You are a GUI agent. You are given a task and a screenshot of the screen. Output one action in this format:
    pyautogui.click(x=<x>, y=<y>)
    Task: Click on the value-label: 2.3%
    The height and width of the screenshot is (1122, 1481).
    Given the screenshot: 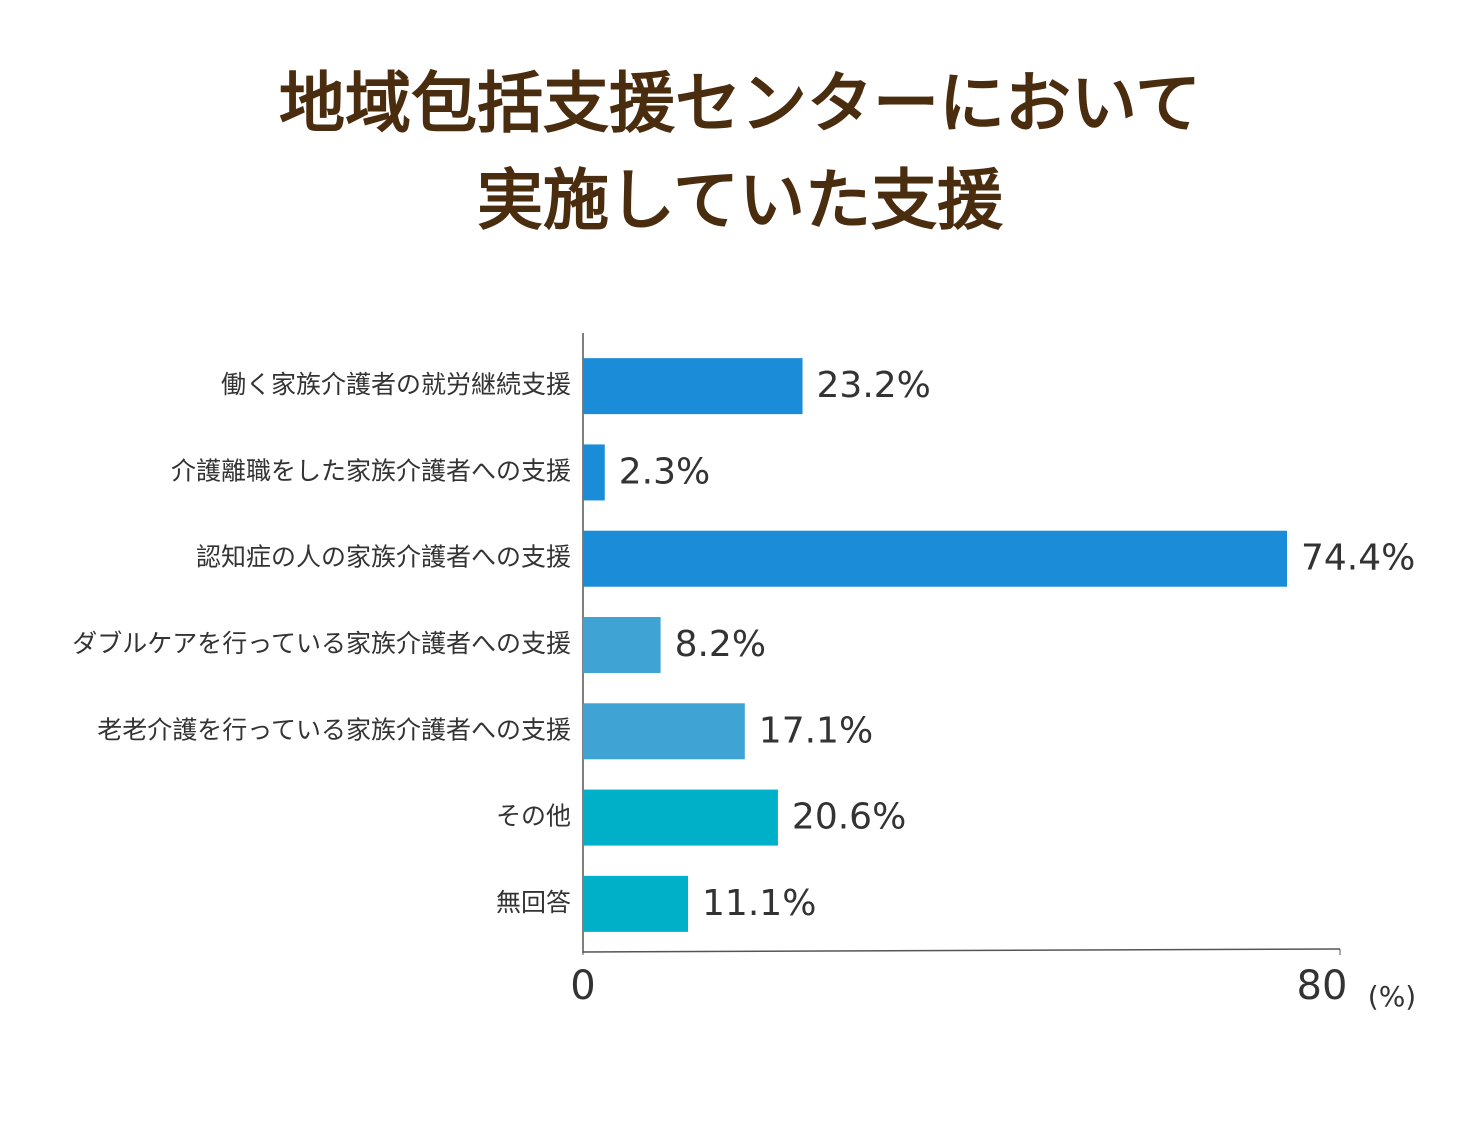 What is the action you would take?
    pyautogui.click(x=664, y=471)
    